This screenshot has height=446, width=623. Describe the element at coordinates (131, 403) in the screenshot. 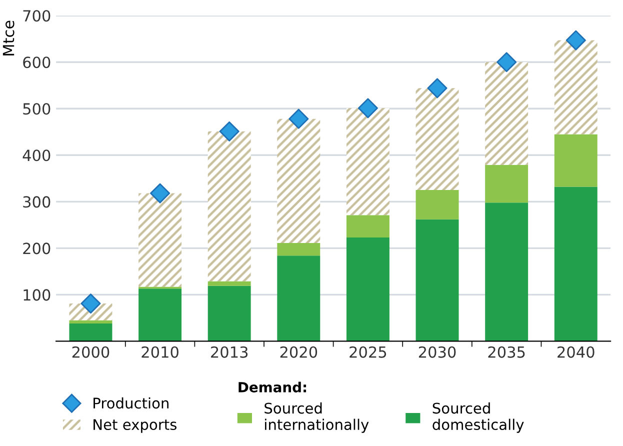

I see `legend-label: Production` at that location.